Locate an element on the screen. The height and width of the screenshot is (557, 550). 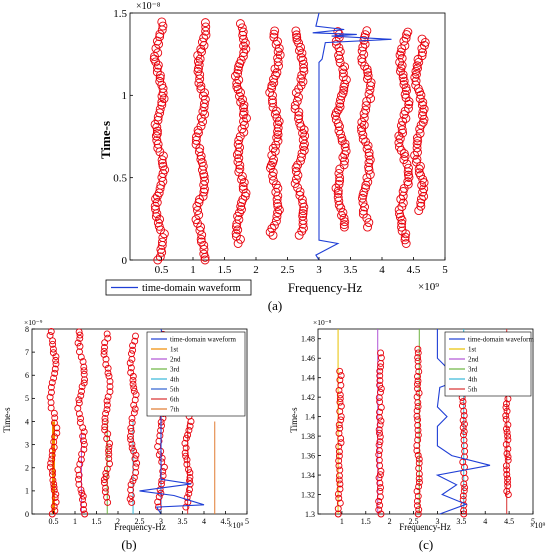
panel-c-legend-box is located at coordinates (488, 364).